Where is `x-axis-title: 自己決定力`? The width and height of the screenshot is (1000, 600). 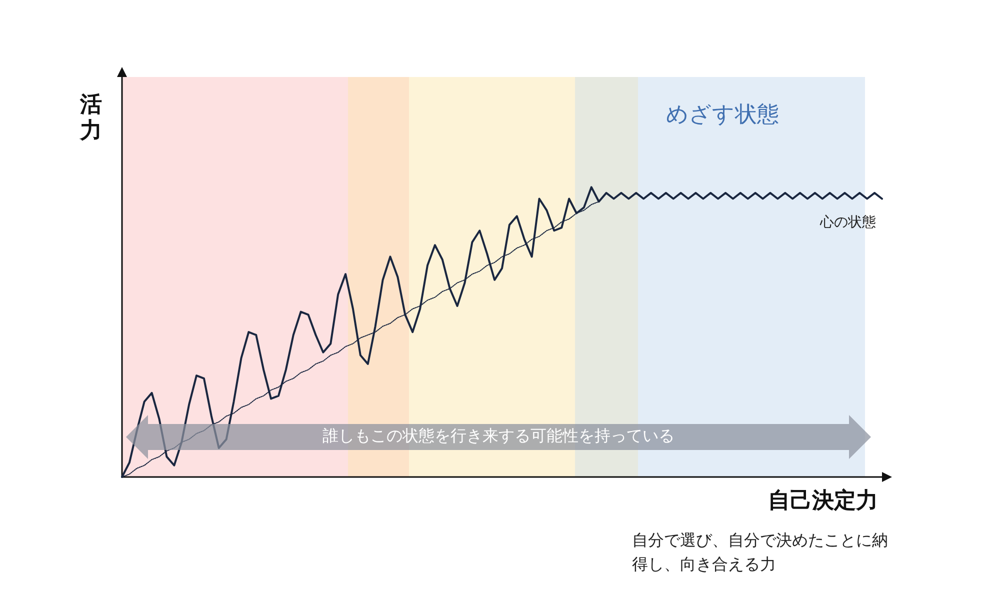
x-axis-title: 自己決定力 is located at coordinates (823, 501).